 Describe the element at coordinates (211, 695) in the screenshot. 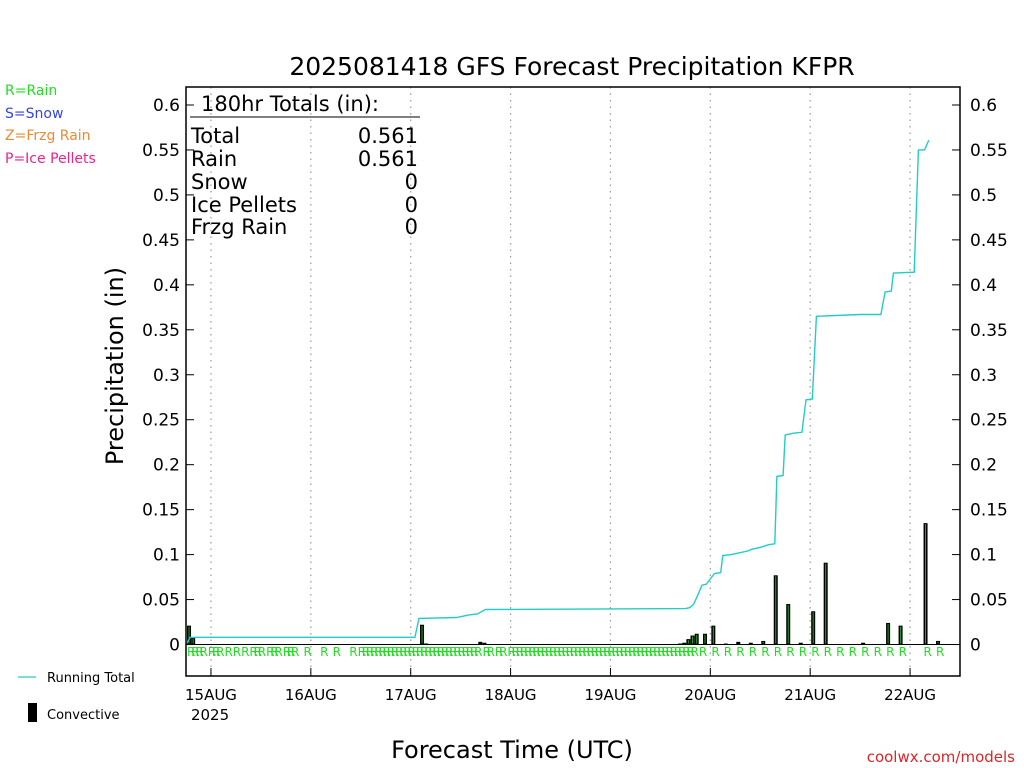

I see `x-tick-label-15aug: 15AUG` at that location.